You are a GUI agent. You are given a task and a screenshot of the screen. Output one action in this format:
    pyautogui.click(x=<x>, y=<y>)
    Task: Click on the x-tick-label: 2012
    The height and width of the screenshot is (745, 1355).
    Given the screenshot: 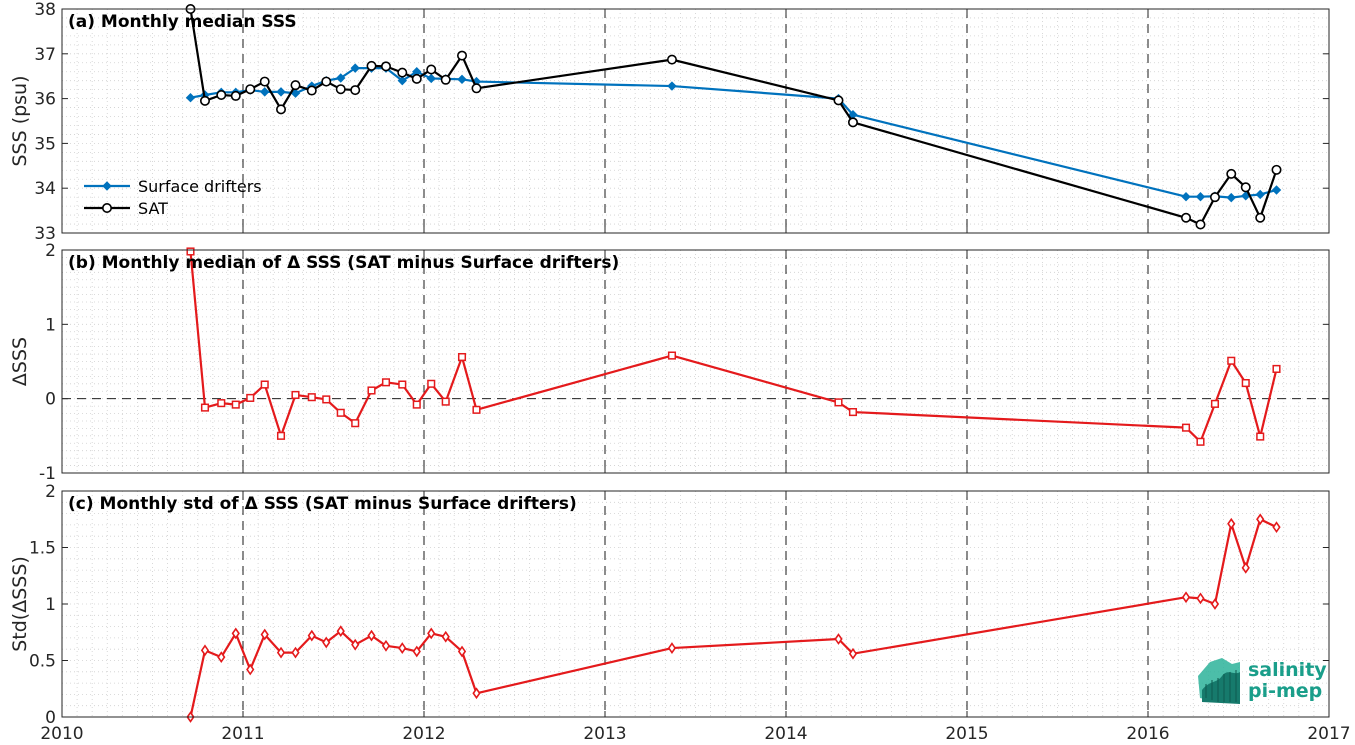 What is the action you would take?
    pyautogui.click(x=423, y=734)
    